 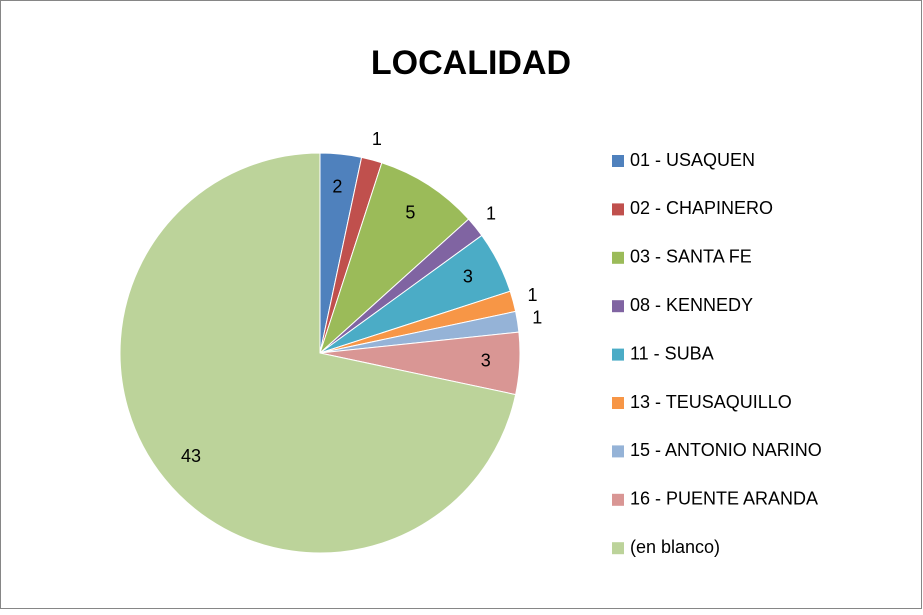 What do you see at coordinates (410, 213) in the screenshot?
I see `data-label: 5` at bounding box center [410, 213].